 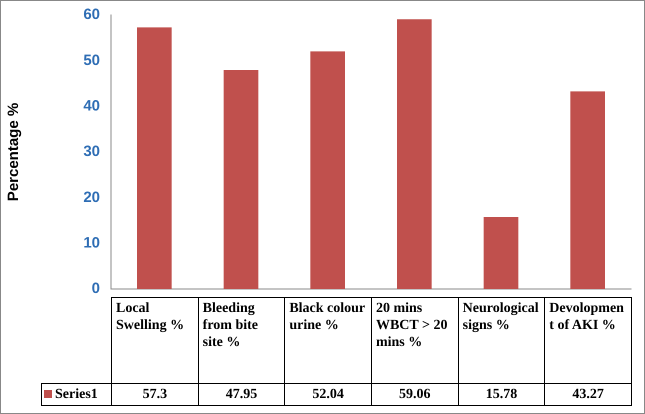 What do you see at coordinates (91, 151) in the screenshot?
I see `y-tick-label: 30` at bounding box center [91, 151].